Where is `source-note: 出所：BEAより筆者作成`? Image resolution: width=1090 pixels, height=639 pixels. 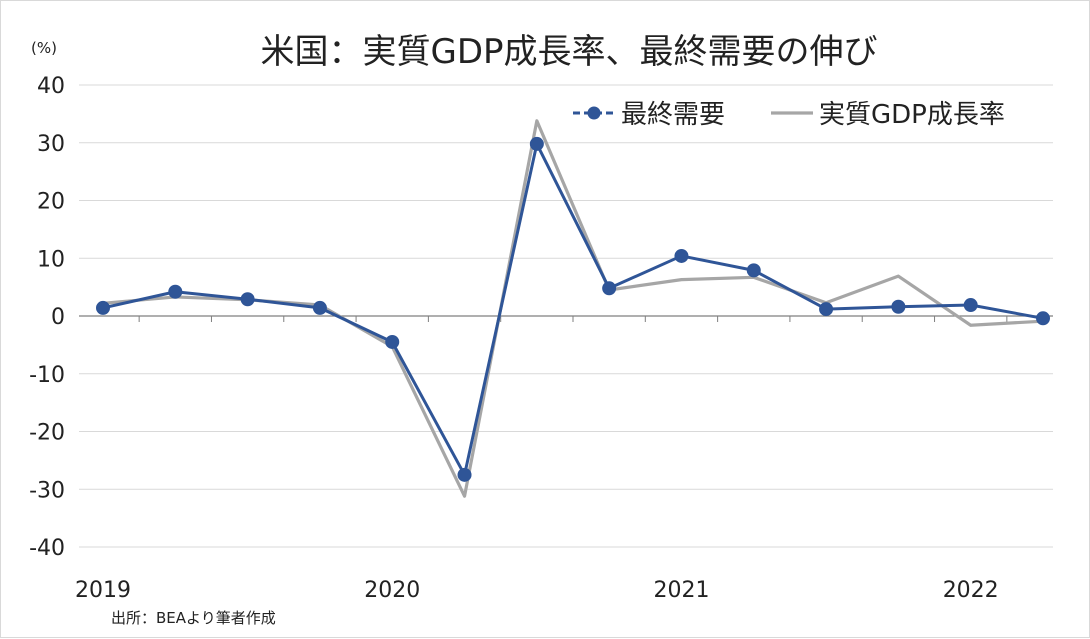 source-note: 出所：BEAより筆者作成 is located at coordinates (193, 618).